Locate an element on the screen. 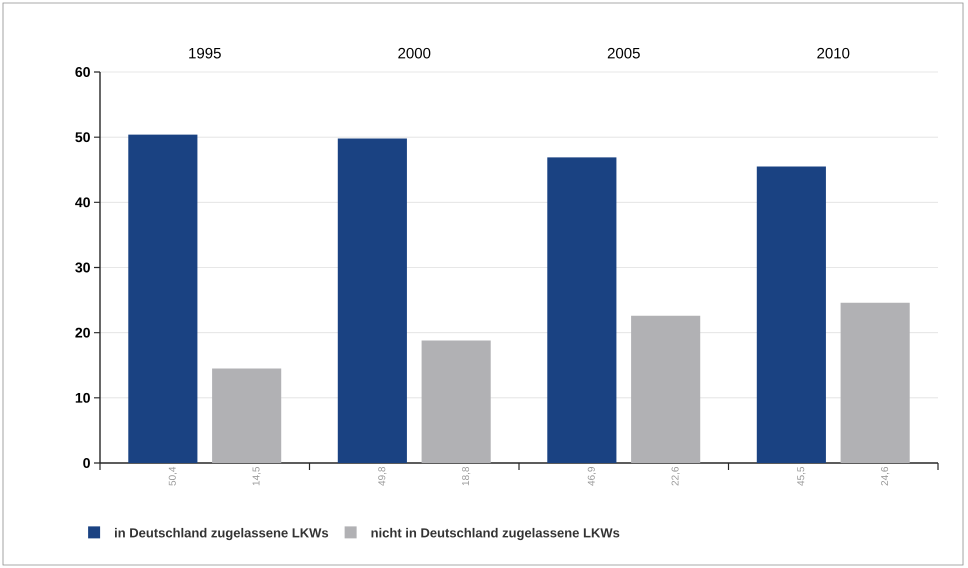  legend-label: nicht in Deutschland zugelassene LKWs is located at coordinates (495, 534).